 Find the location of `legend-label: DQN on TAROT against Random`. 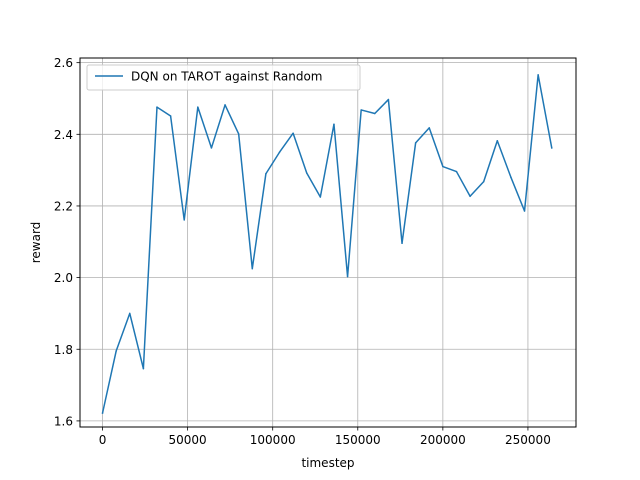

legend-label: DQN on TAROT against Random is located at coordinates (227, 77).